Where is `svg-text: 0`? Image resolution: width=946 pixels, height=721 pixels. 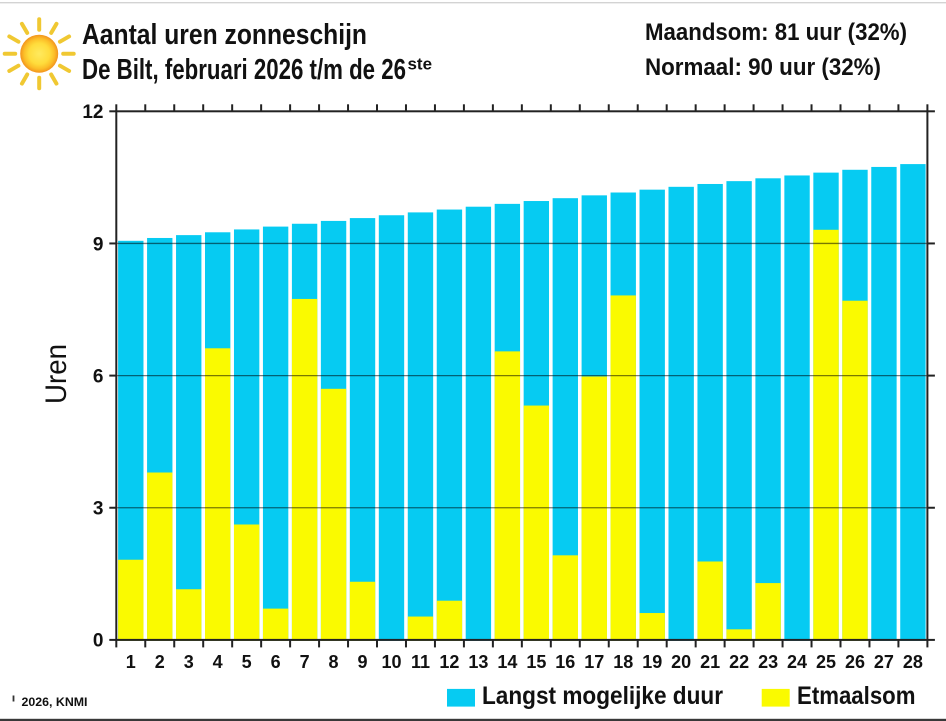
svg-text: 0 is located at coordinates (98, 641).